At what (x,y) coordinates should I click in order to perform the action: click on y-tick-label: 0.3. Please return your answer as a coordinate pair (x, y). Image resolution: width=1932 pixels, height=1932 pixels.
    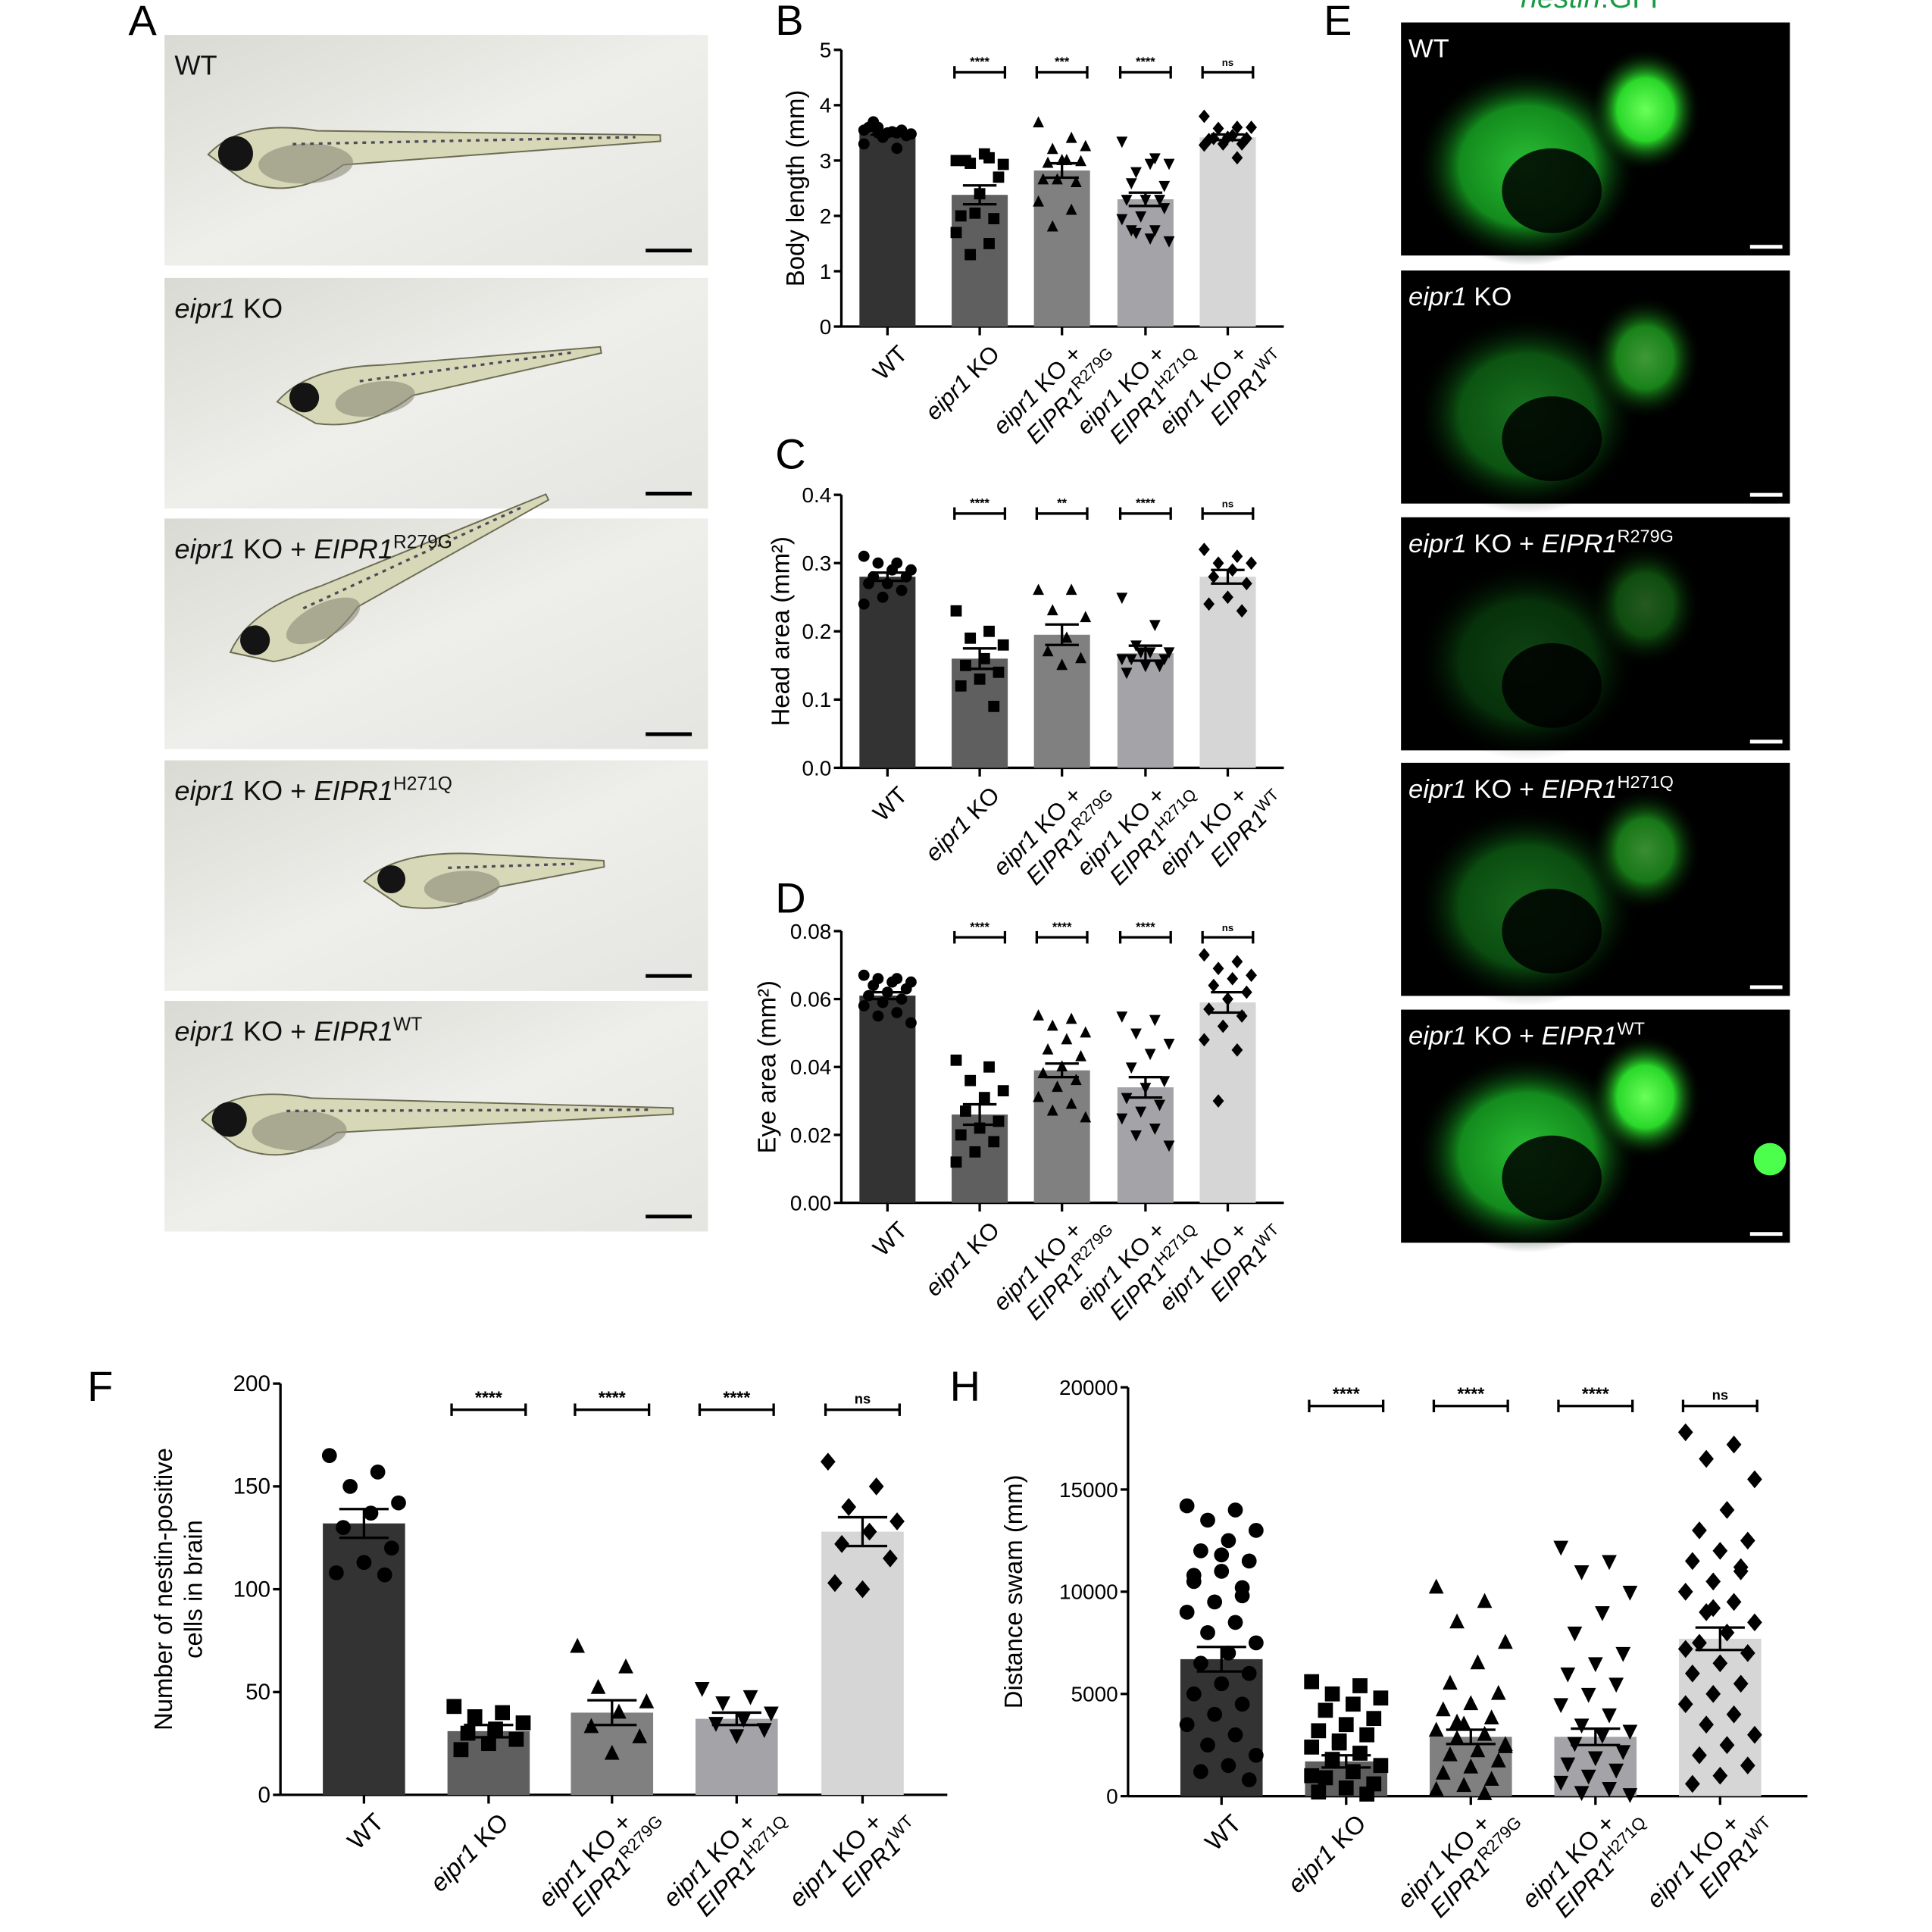
    Looking at the image, I should click on (816, 563).